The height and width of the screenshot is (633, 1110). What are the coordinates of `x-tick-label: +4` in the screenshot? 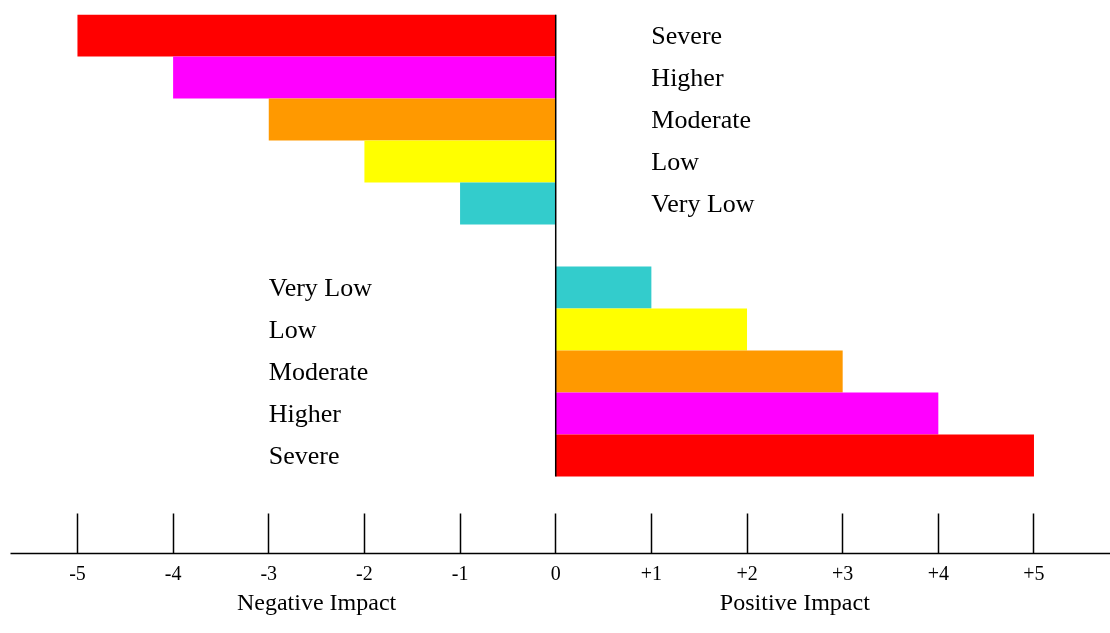 It's located at (938, 572).